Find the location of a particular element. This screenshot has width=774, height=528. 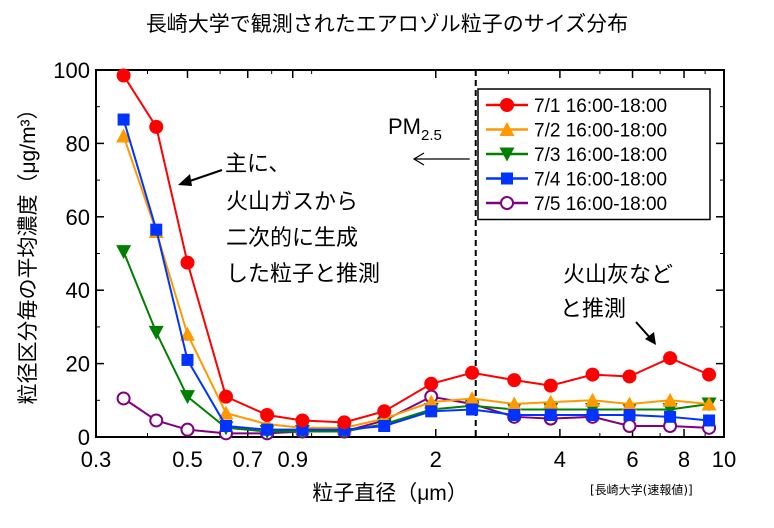

annotation-ash-line: 火山灰など is located at coordinates (618, 274).